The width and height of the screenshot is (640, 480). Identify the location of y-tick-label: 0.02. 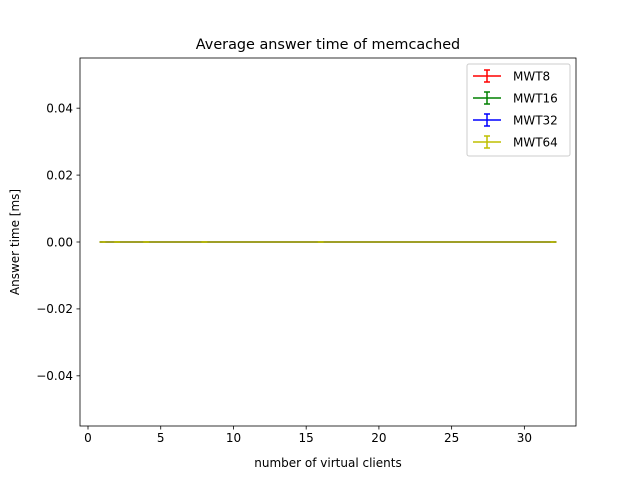
(59, 175).